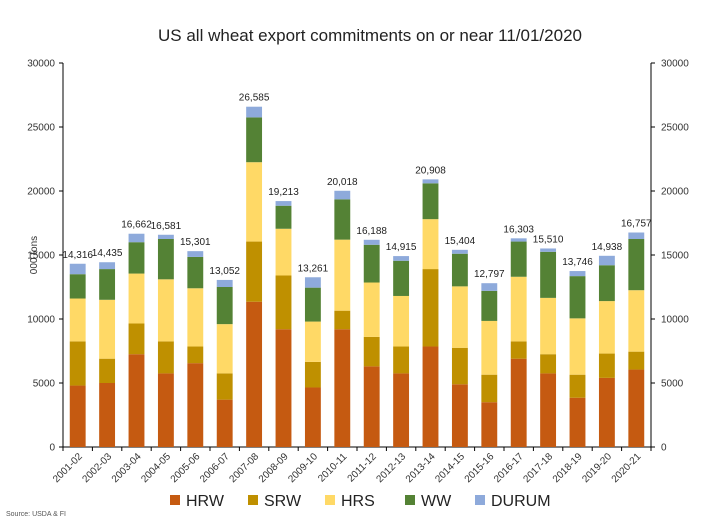  What do you see at coordinates (521, 501) in the screenshot?
I see `legend-label-durum: DURUM` at bounding box center [521, 501].